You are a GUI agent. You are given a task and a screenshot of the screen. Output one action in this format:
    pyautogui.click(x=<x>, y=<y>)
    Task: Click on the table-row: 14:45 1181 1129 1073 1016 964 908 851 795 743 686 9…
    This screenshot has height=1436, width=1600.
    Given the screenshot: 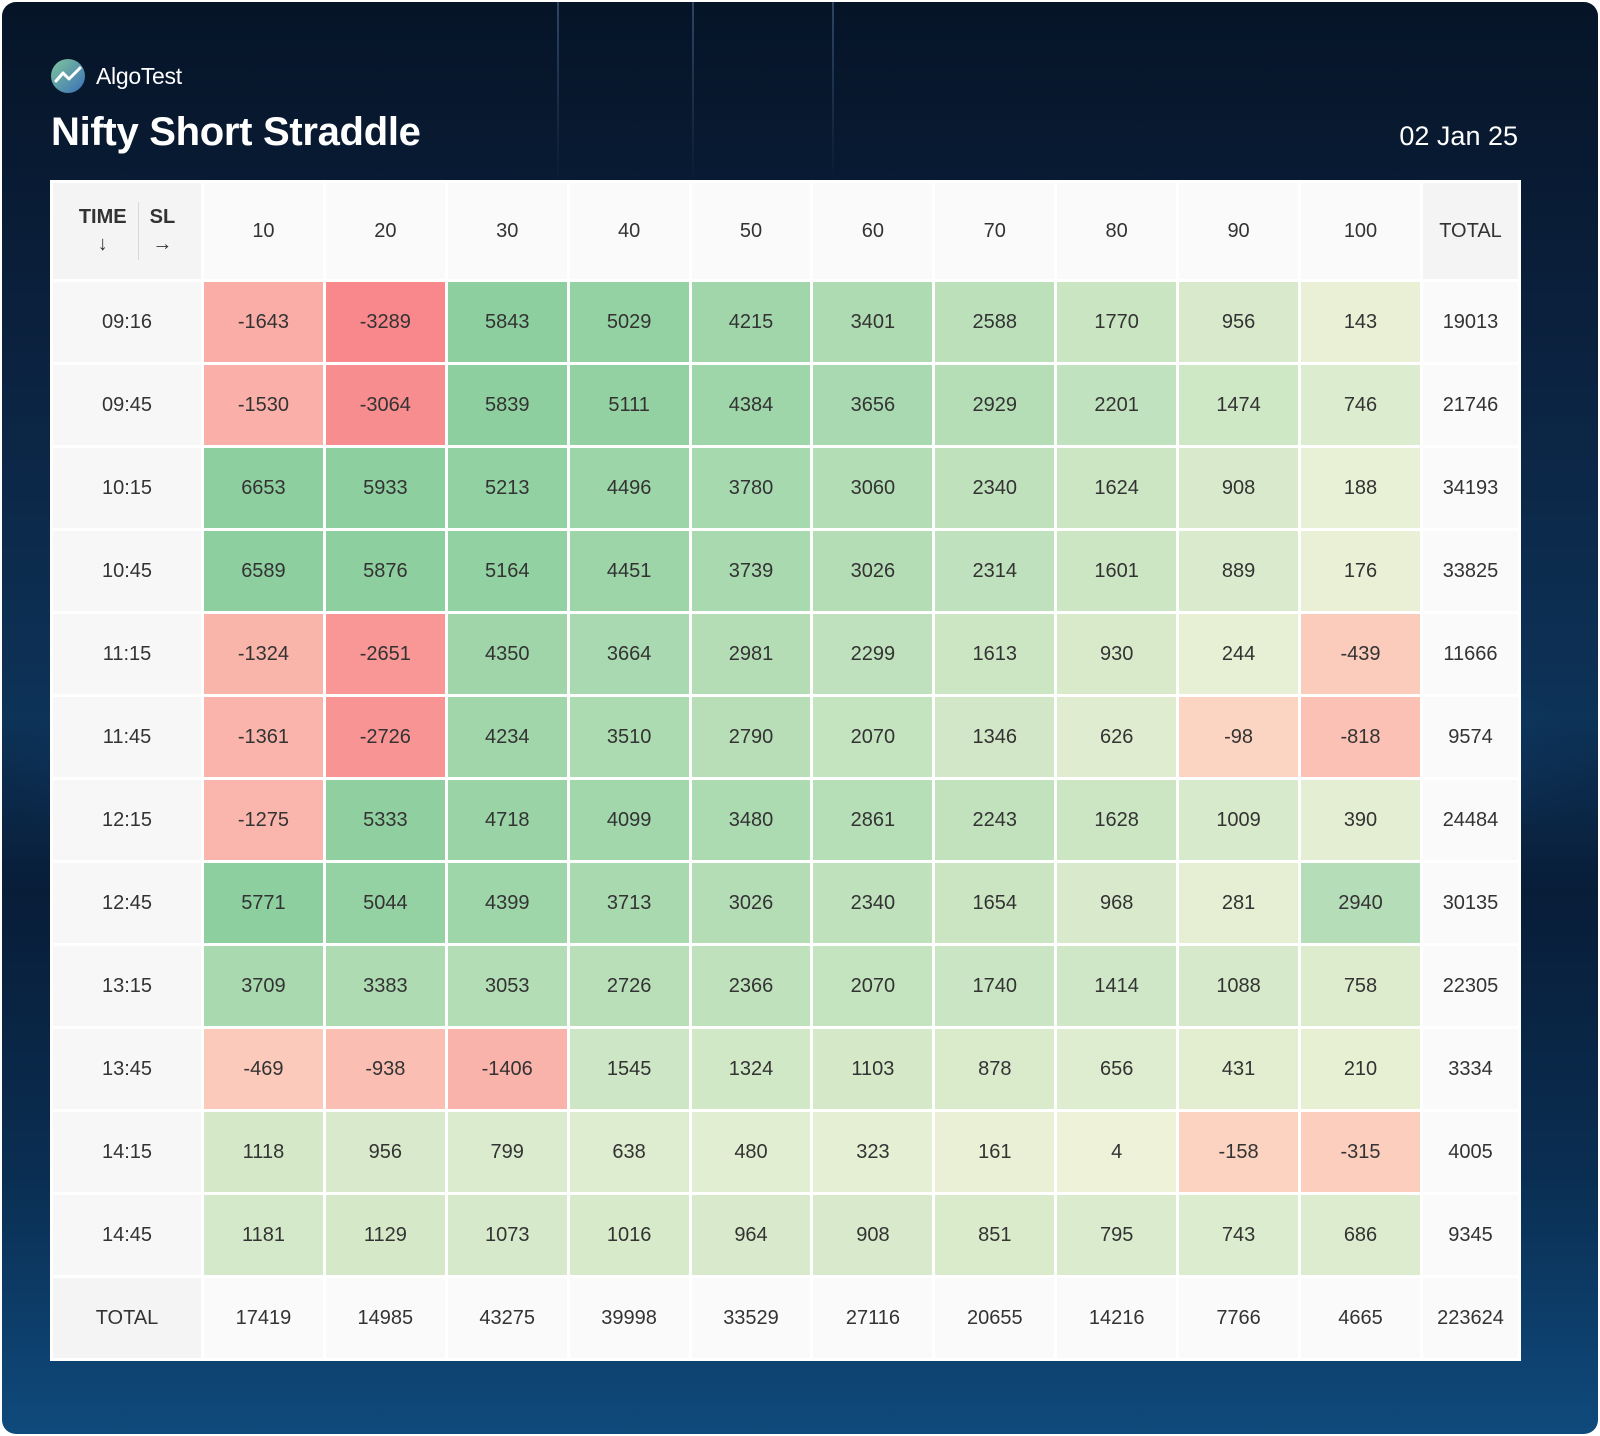 What is the action you would take?
    pyautogui.click(x=785, y=1235)
    